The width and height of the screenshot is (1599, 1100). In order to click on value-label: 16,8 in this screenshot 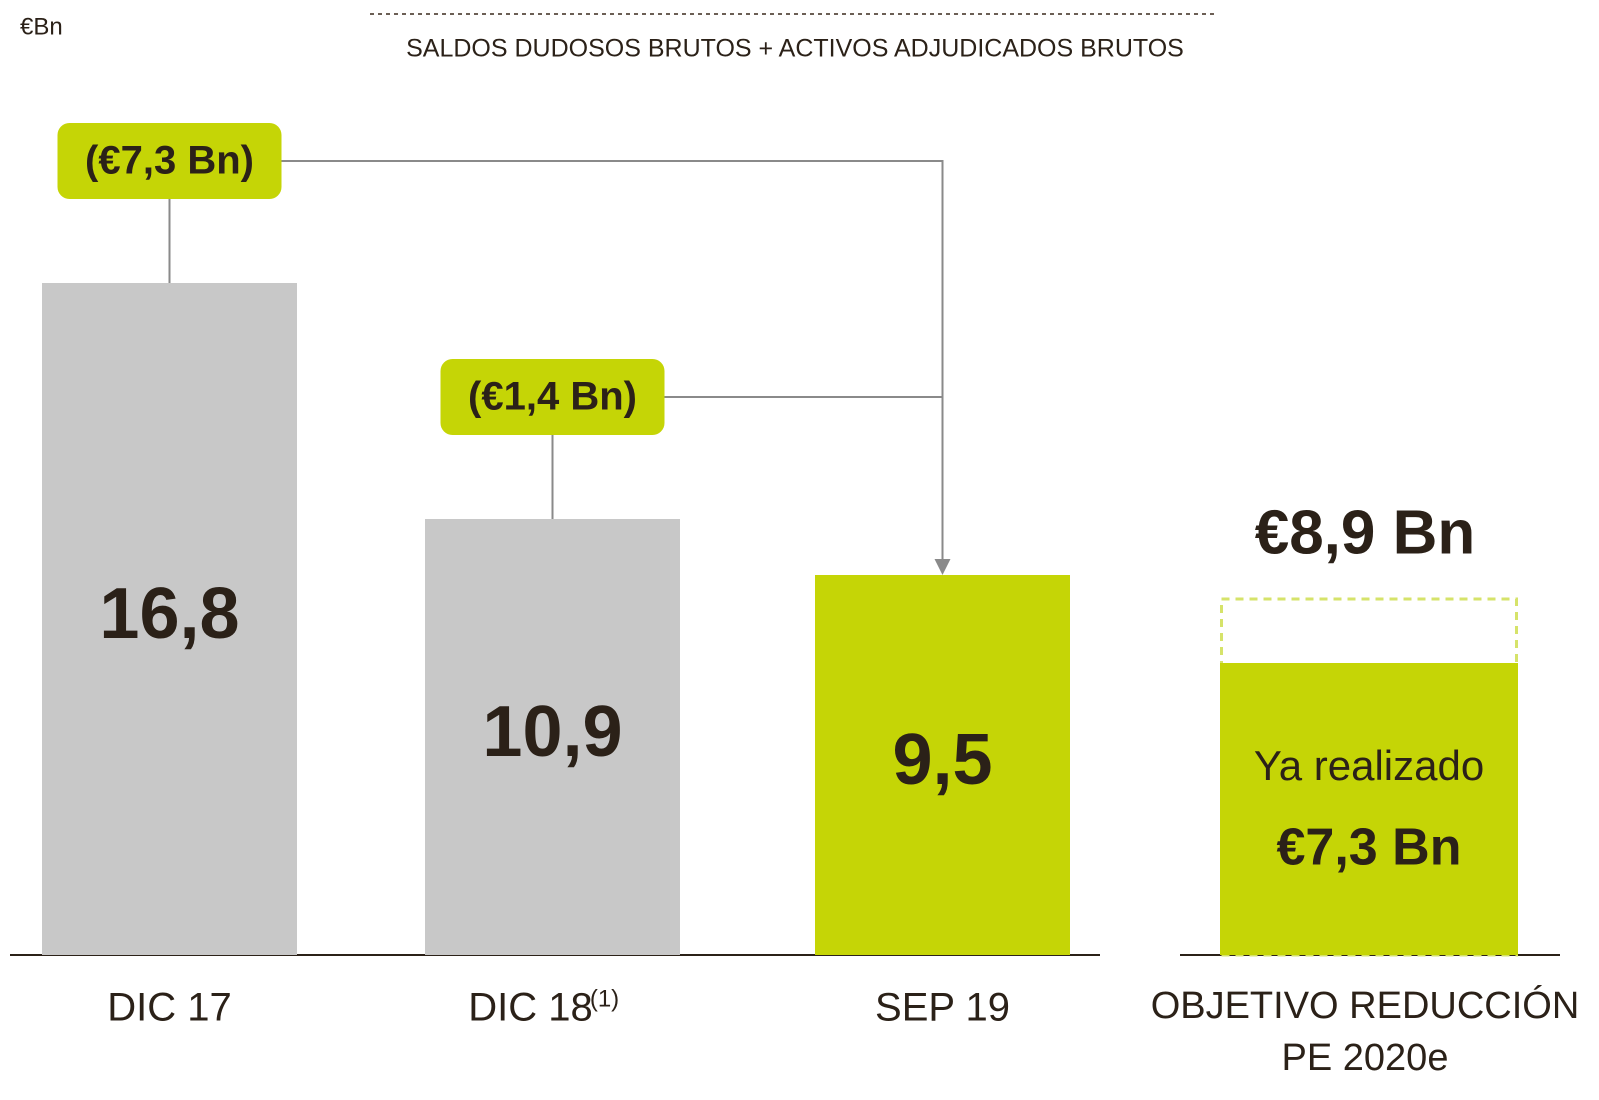, I will do `click(169, 614)`.